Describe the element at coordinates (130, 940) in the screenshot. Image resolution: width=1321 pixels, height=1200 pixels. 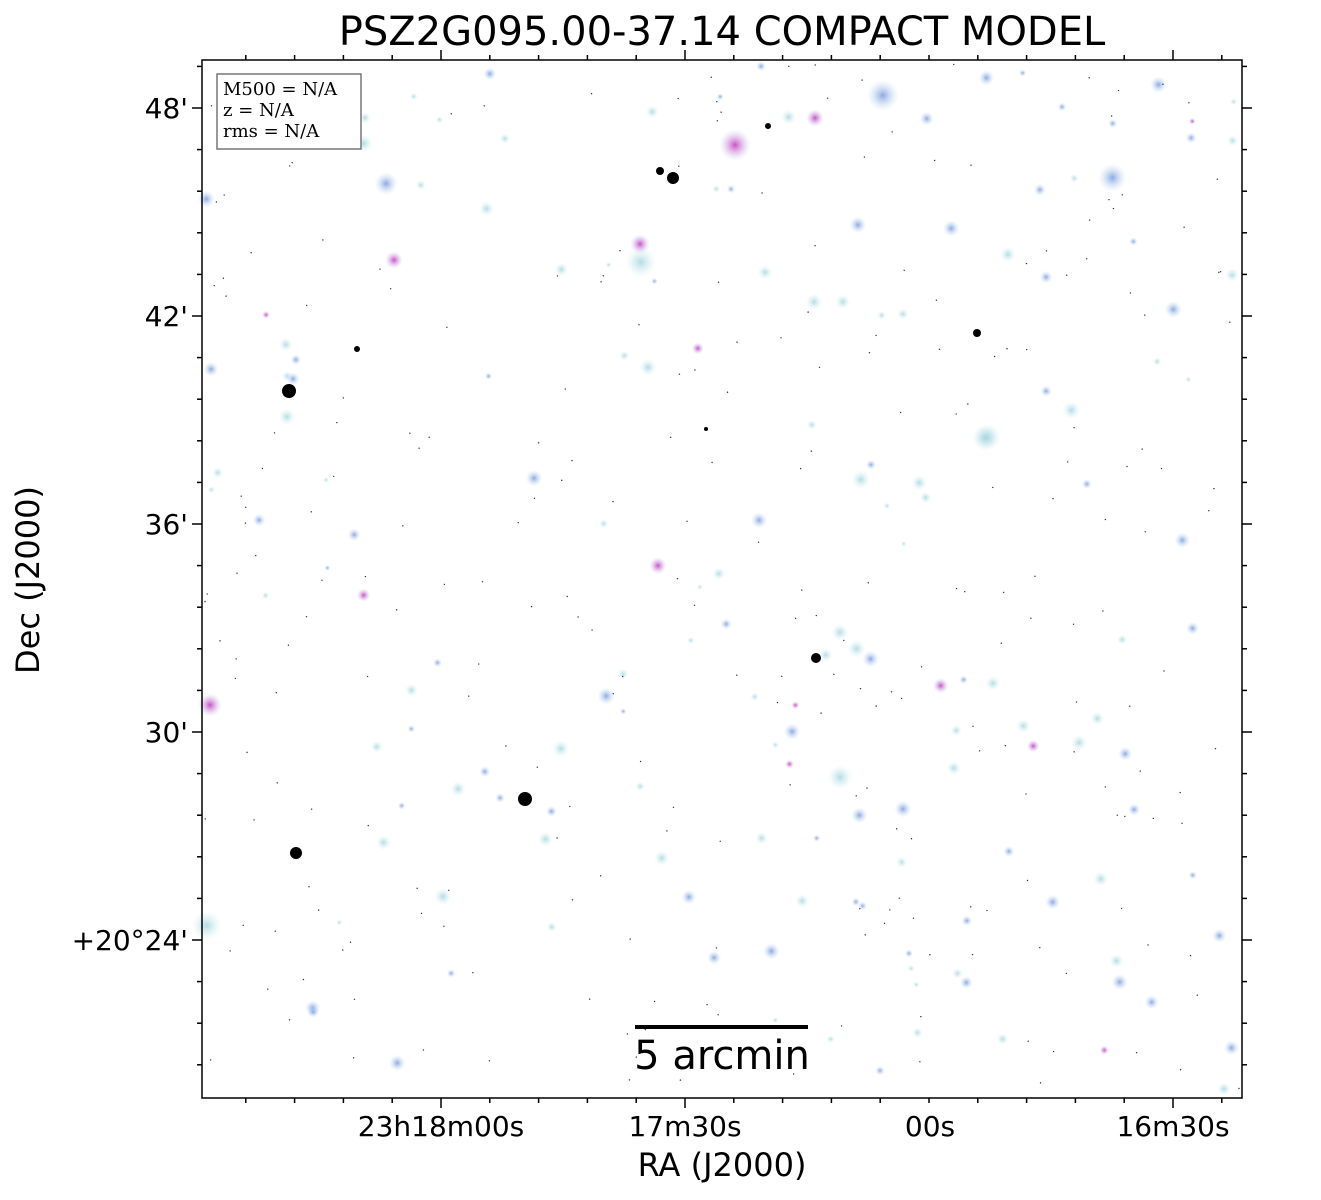
I see `y-tick-label: +20°24'` at that location.